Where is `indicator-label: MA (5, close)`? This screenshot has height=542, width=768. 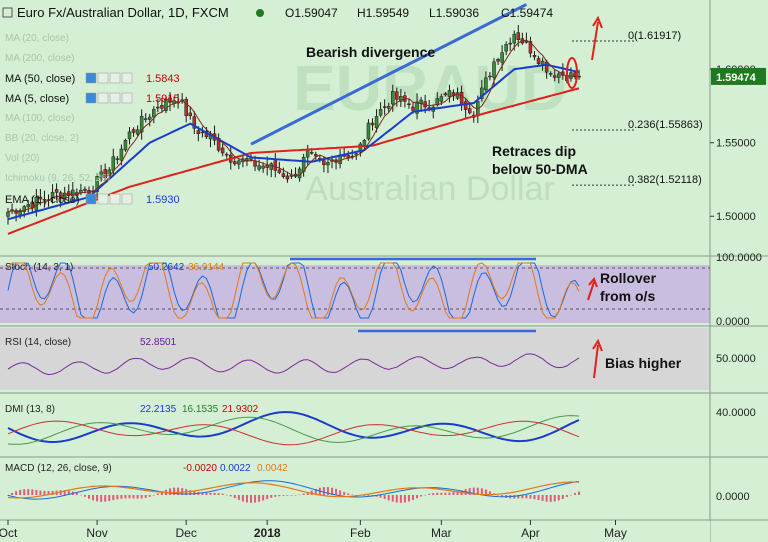
indicator-label: MA (5, close) is located at coordinates (37, 99).